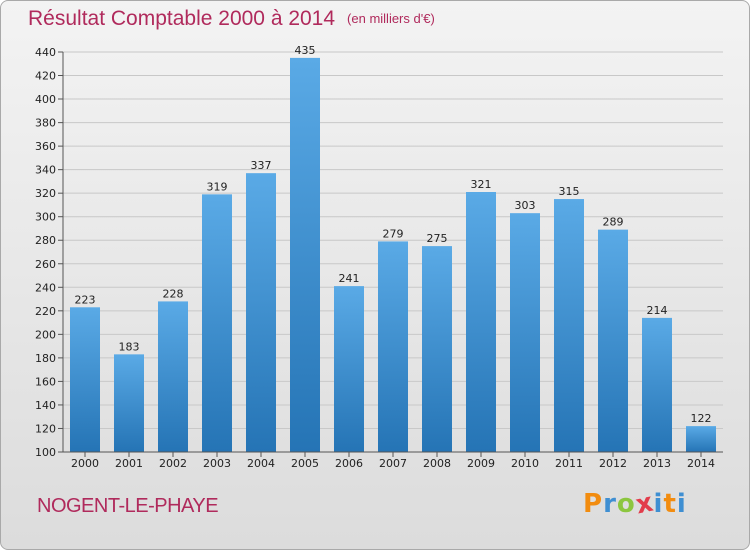 This screenshot has width=750, height=550. Describe the element at coordinates (613, 340) in the screenshot. I see `bar-2012` at that location.